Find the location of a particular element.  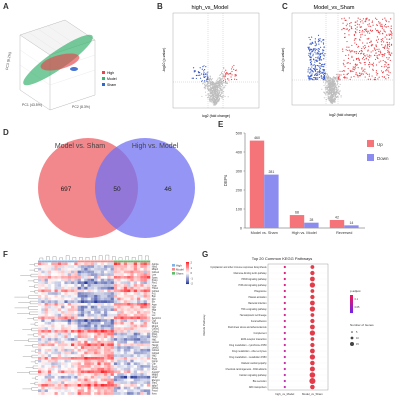

bar-e-ytick-label: 200 is located at coordinates (239, 190).